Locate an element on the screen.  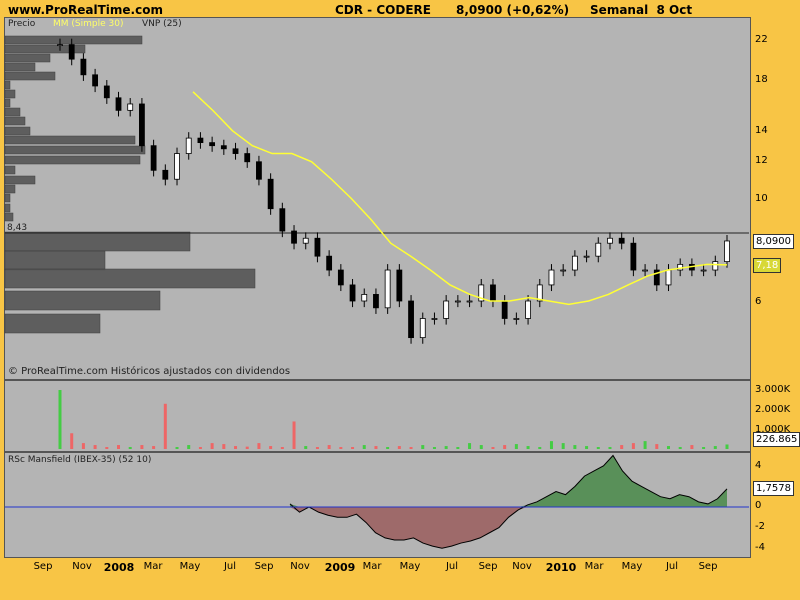
site-name: www.ProRealTime.com is located at coordinates (85, 10).